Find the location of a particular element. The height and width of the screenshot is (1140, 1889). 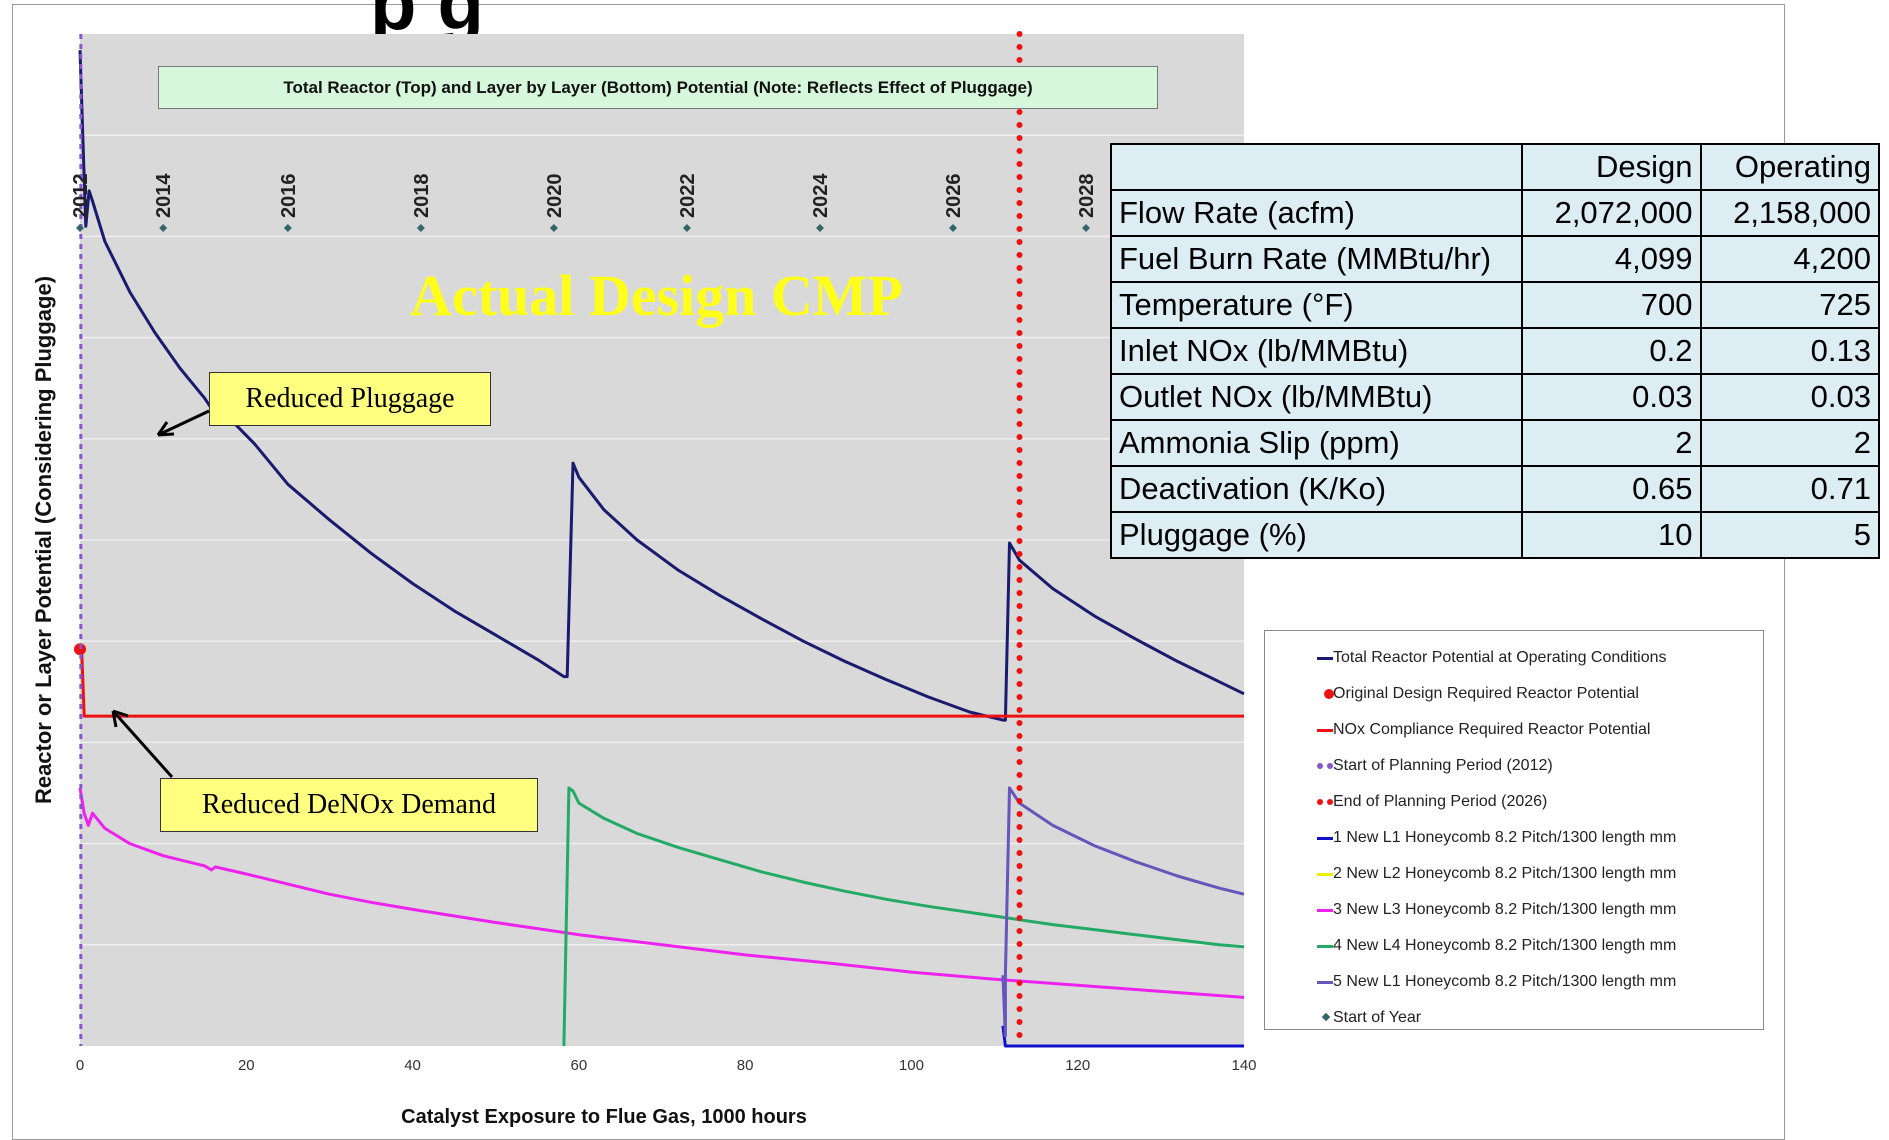

year-marker-label: 2024 is located at coordinates (821, 195).